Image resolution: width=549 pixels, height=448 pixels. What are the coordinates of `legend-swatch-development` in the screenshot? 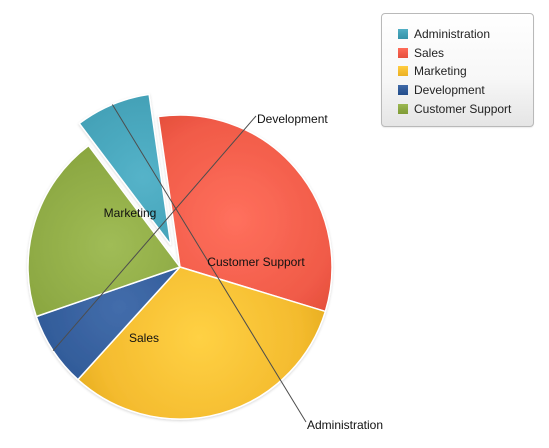 It's located at (403, 90).